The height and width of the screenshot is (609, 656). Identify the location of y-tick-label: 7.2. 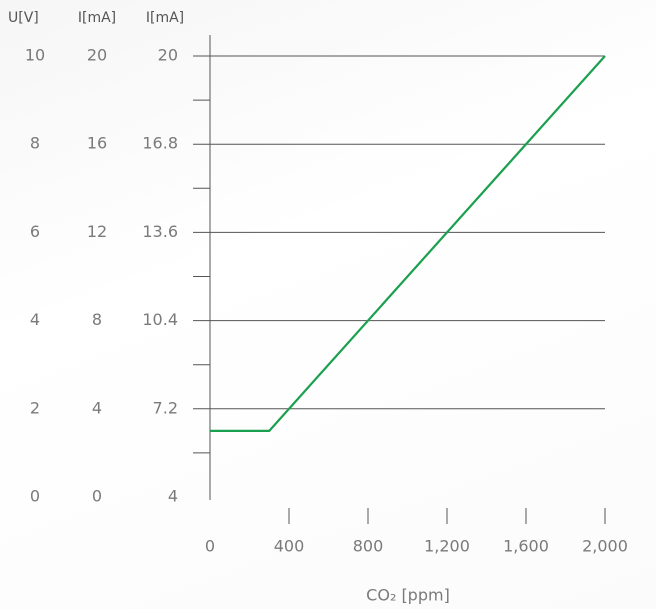
(165, 407).